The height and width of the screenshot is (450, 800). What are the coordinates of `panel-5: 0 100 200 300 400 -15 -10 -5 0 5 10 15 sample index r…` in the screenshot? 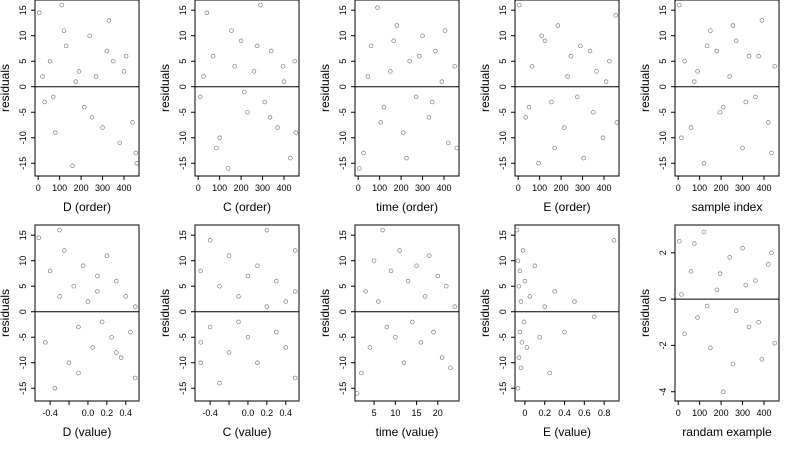 It's located at (709, 107).